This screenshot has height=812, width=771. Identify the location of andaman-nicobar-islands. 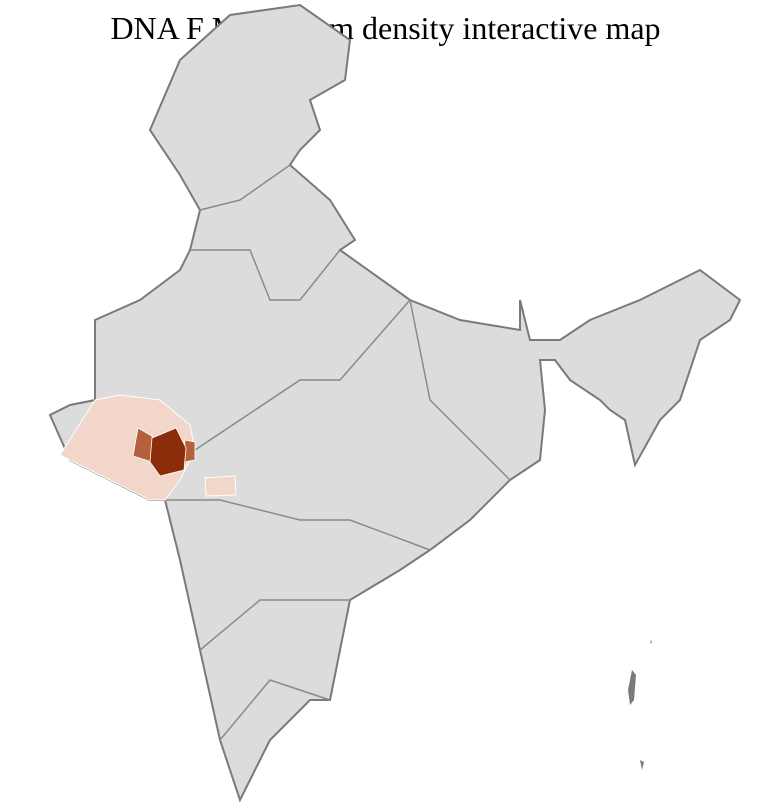
(640, 705).